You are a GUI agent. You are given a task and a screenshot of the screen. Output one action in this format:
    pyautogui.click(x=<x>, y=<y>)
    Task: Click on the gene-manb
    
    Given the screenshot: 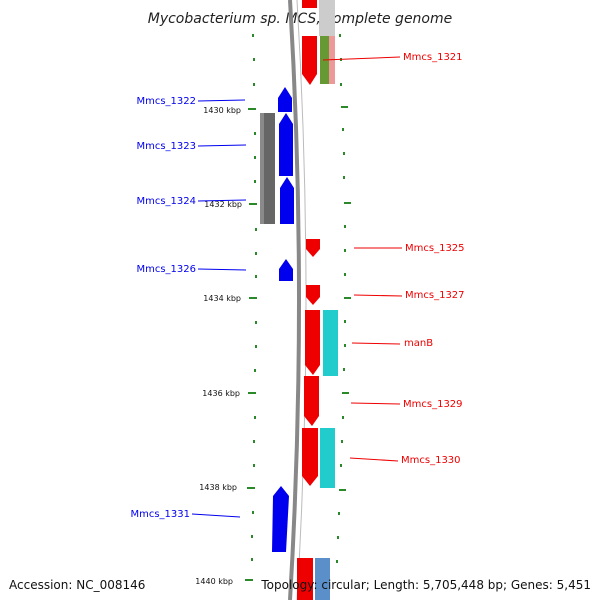 What is the action you would take?
    pyautogui.click(x=312, y=342)
    